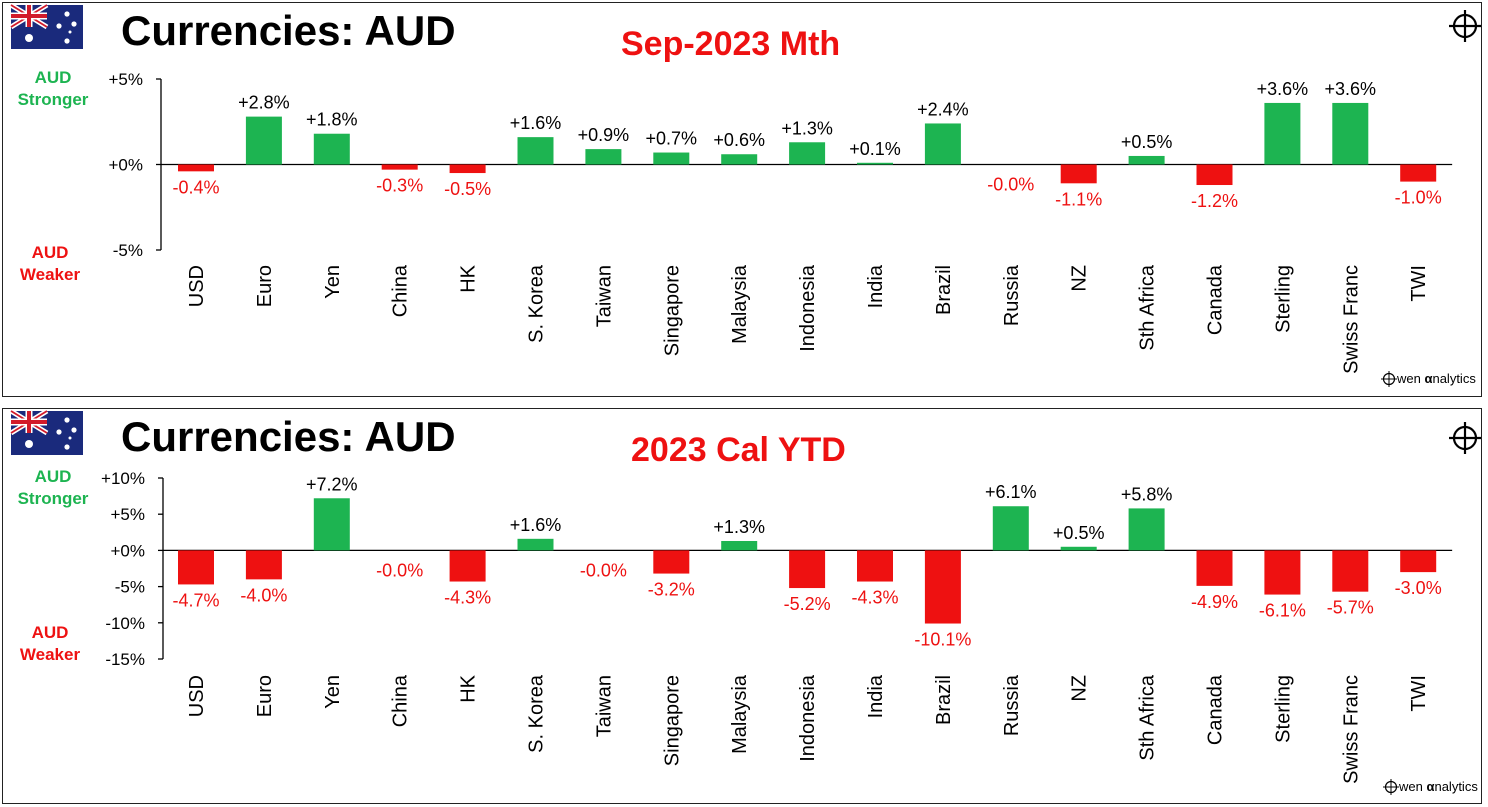 Image resolution: width=1488 pixels, height=807 pixels. I want to click on data-label: -6.1%, so click(1282, 611).